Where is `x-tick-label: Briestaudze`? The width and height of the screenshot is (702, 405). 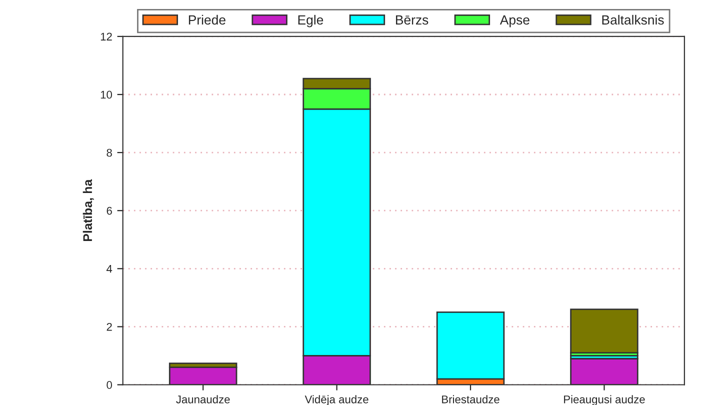
x-tick-label: Briestaudze is located at coordinates (471, 399).